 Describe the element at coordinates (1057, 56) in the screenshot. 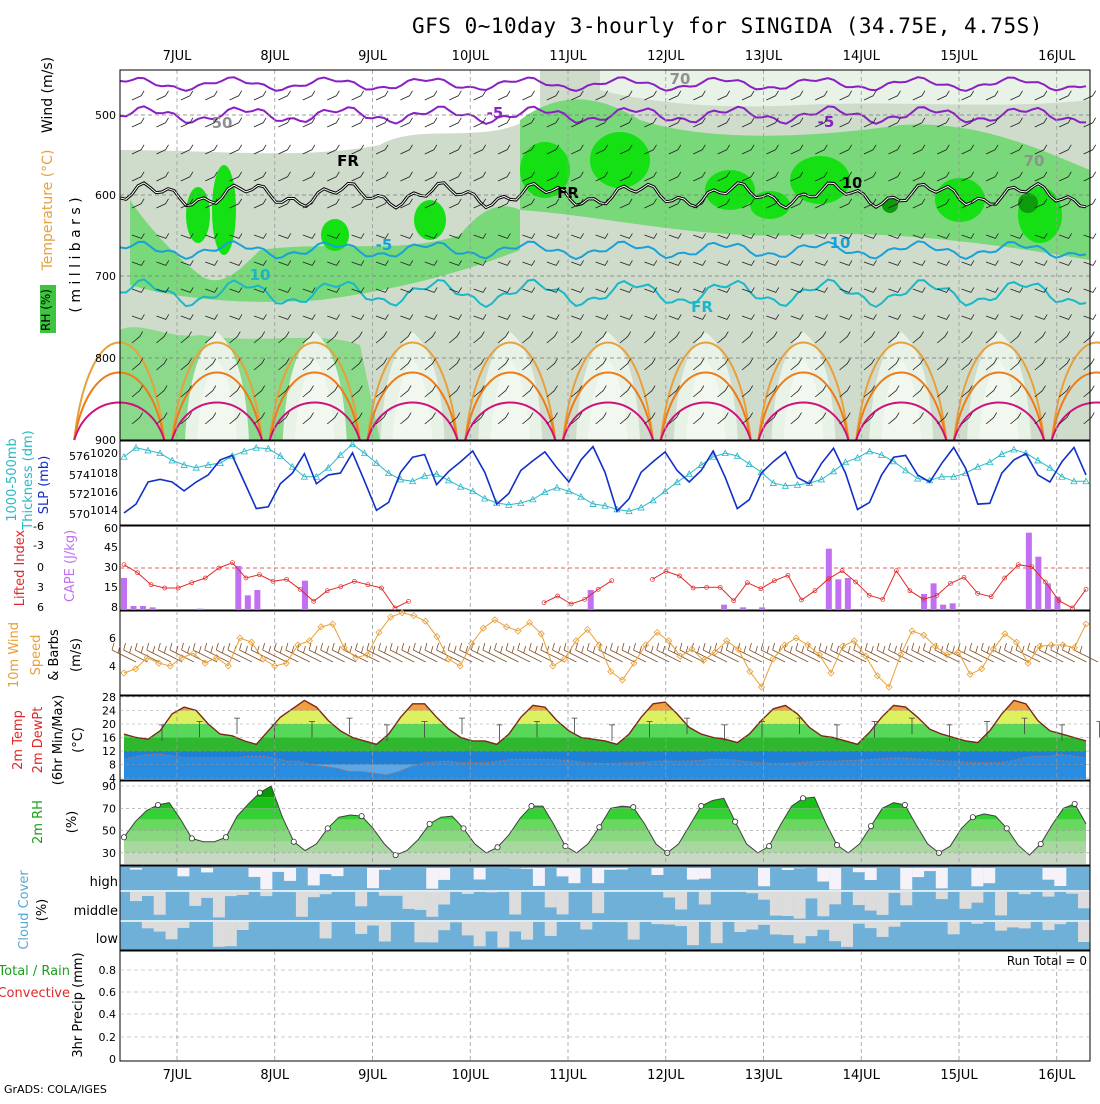

I see `date-label-top: 16JUL` at that location.